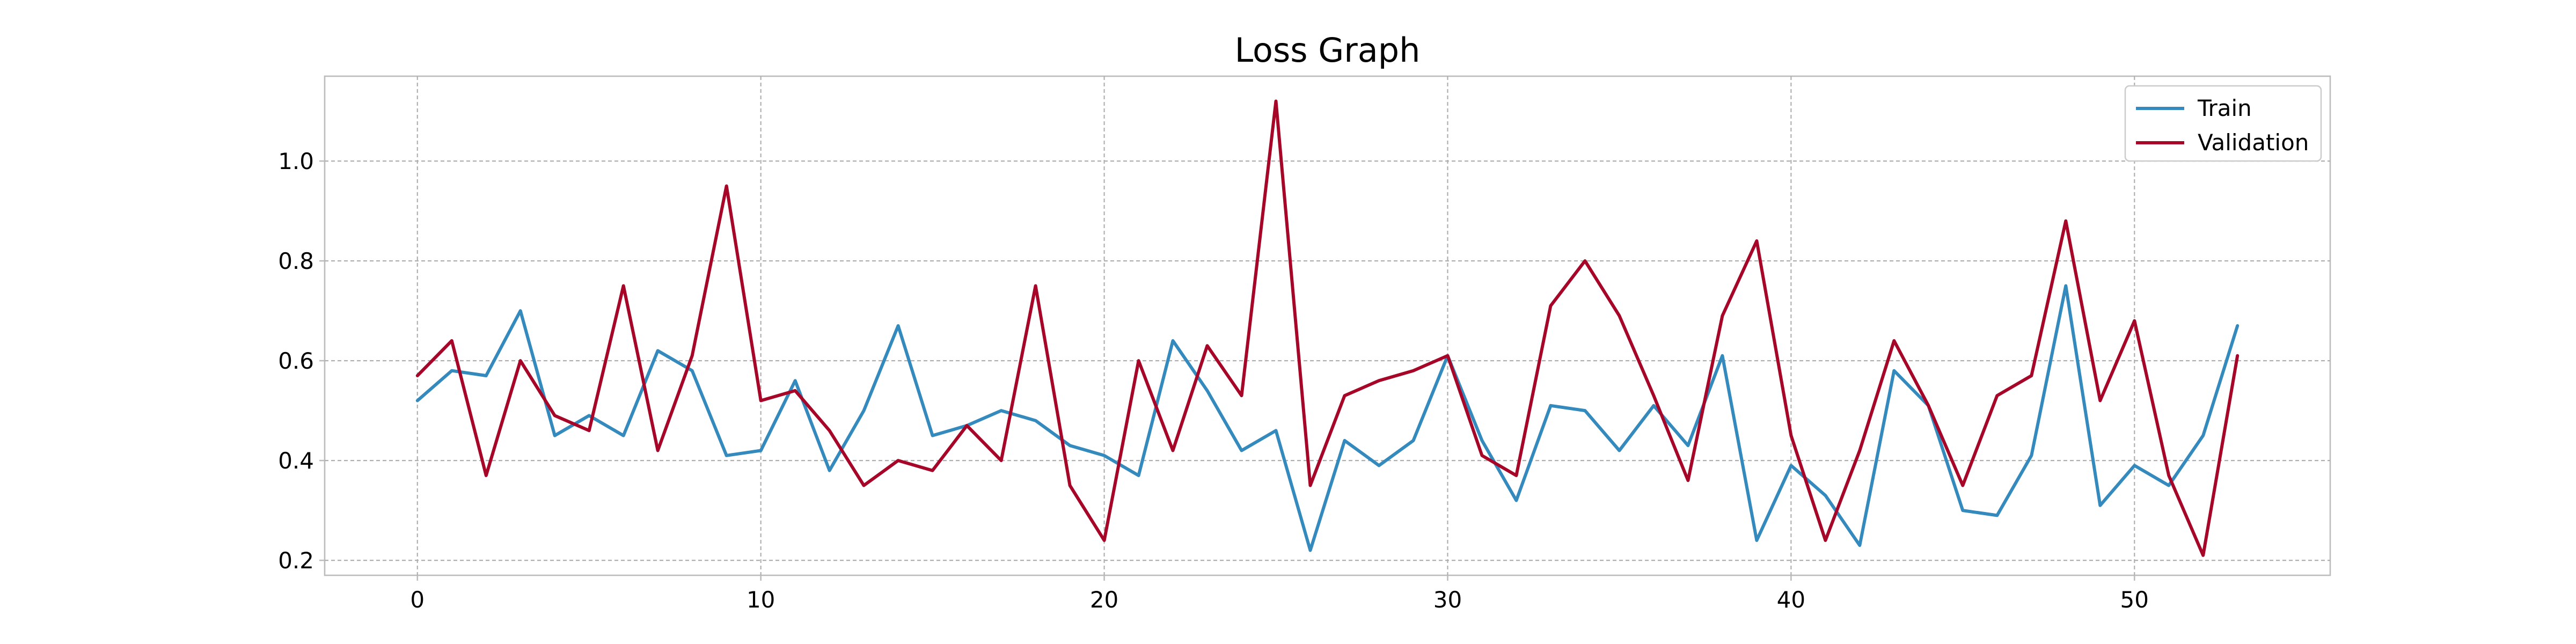 This screenshot has width=2576, height=644. I want to click on x-tick-label: 50, so click(2134, 600).